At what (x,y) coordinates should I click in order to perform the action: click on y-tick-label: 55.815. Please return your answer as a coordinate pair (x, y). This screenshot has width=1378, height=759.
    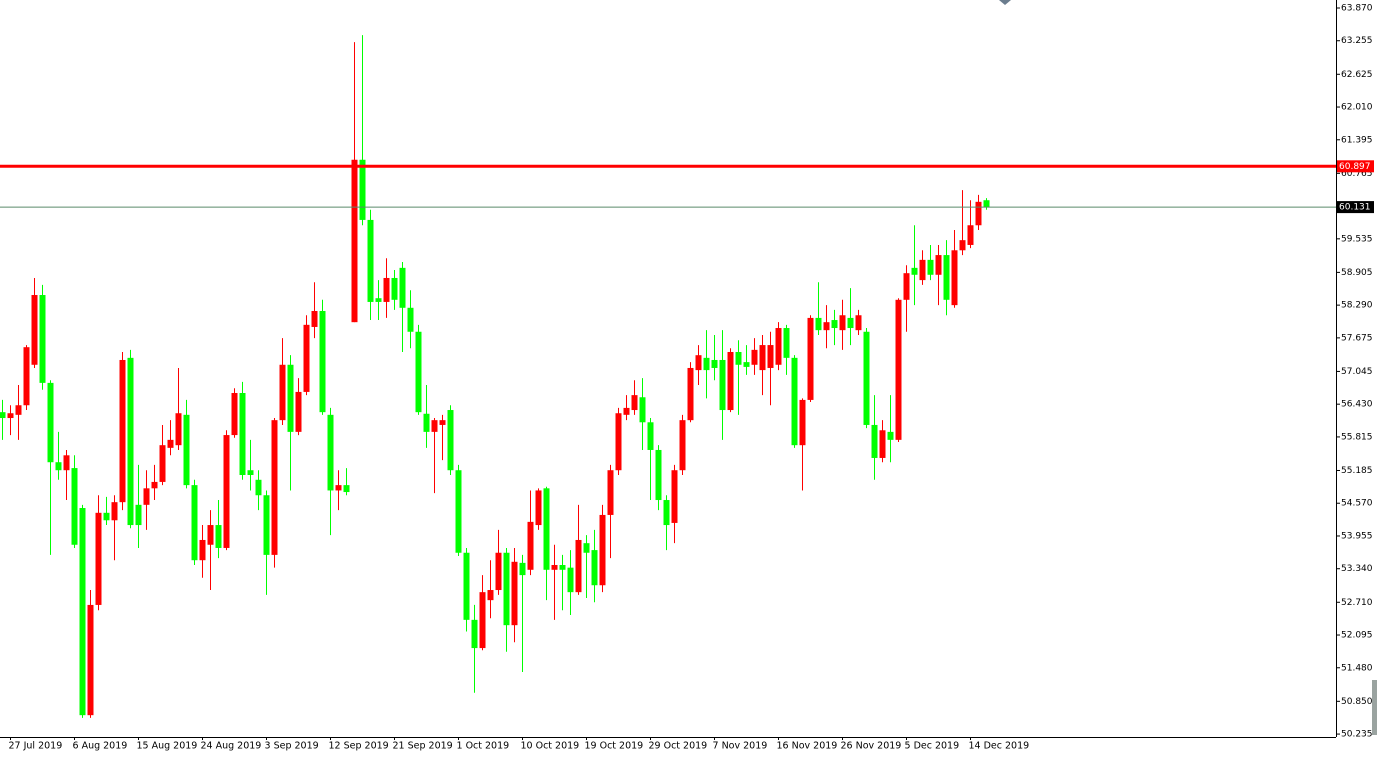
    Looking at the image, I should click on (1357, 437).